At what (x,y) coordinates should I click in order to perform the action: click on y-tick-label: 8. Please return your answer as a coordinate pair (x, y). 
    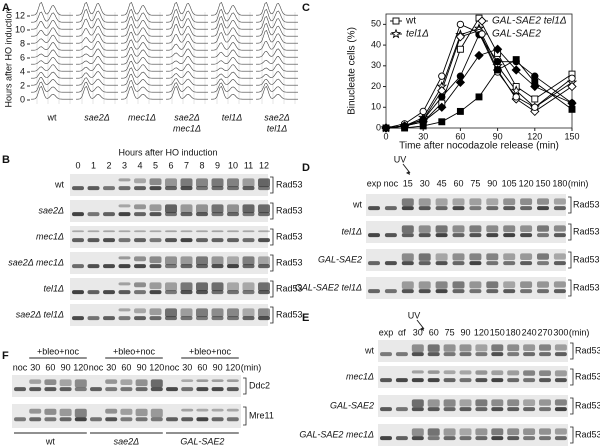
    Looking at the image, I should click on (22, 43).